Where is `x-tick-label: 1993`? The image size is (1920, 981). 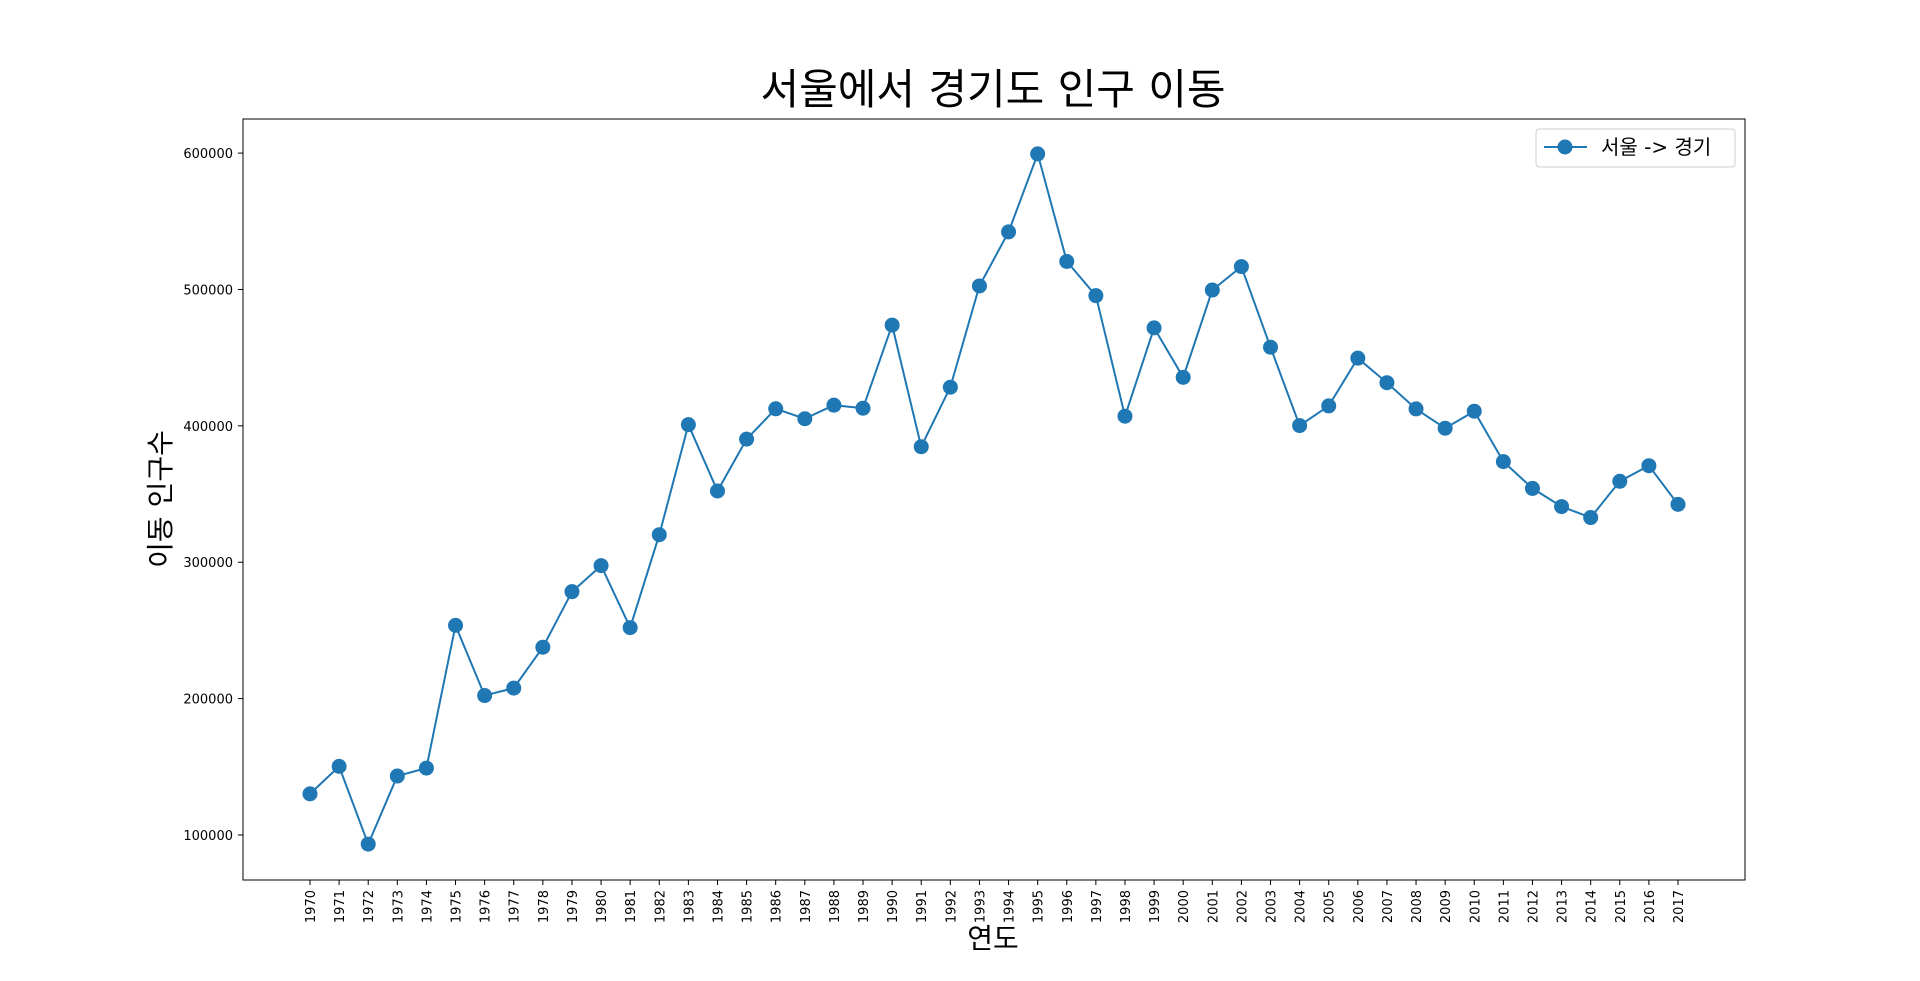
x-tick-label: 1993 is located at coordinates (980, 906).